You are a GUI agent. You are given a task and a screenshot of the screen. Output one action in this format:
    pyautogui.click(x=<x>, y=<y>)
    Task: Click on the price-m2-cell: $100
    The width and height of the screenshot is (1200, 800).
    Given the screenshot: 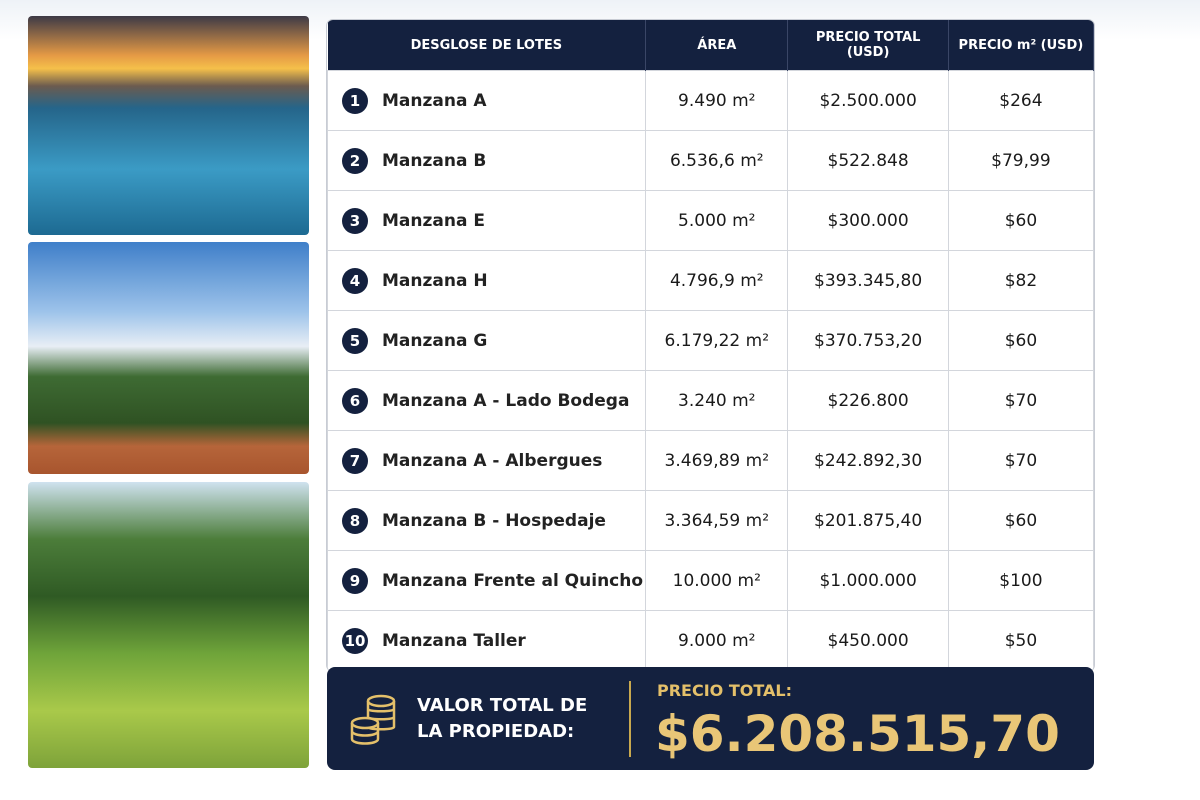 What is the action you would take?
    pyautogui.click(x=1020, y=580)
    